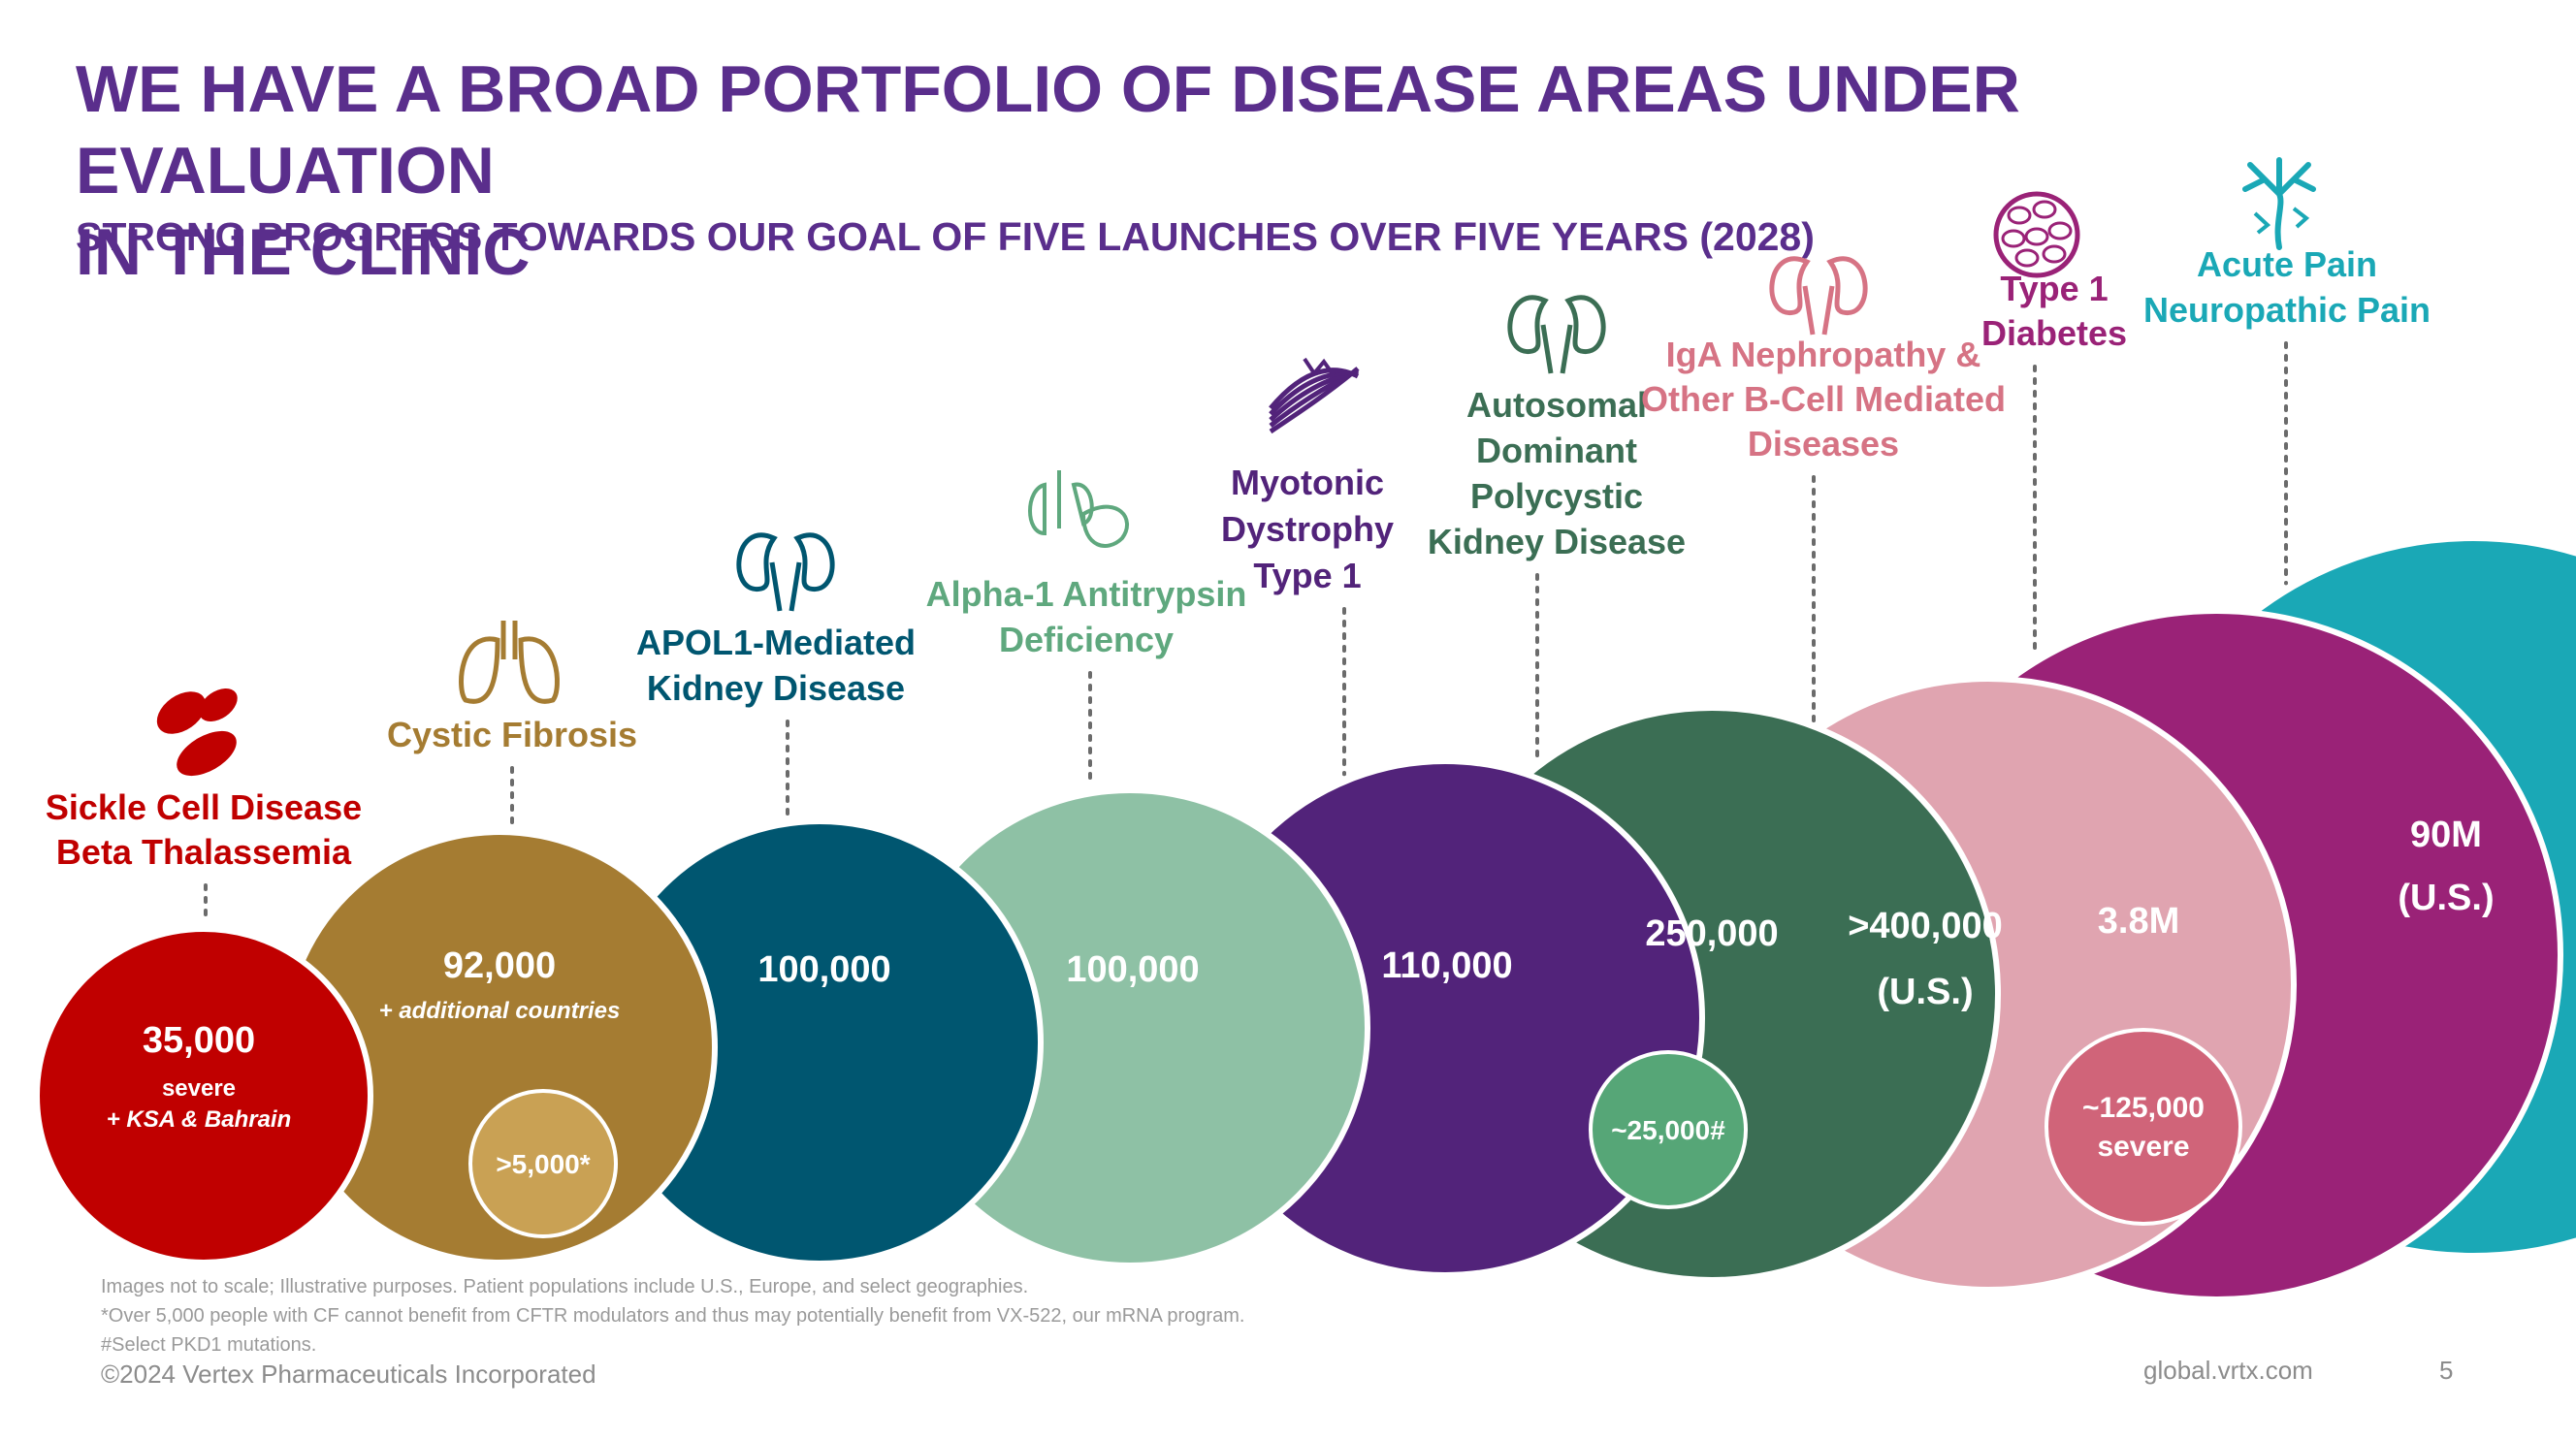 The height and width of the screenshot is (1440, 2576). What do you see at coordinates (1711, 933) in the screenshot?
I see `population-value: 250,000` at bounding box center [1711, 933].